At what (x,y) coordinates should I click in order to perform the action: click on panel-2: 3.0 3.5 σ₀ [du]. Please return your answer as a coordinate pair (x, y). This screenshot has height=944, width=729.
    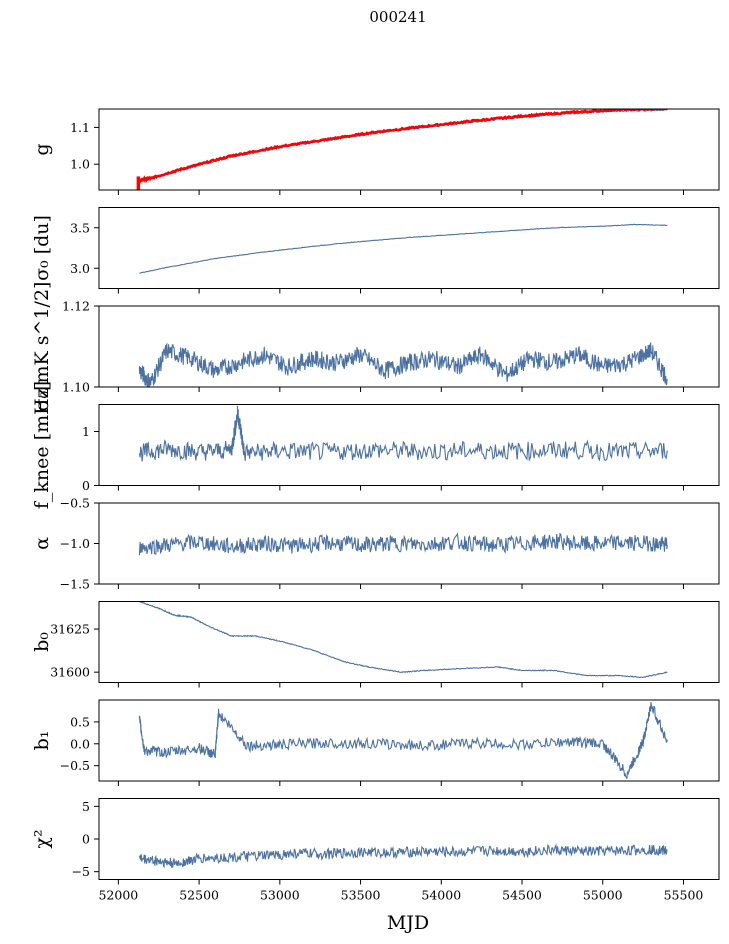
    Looking at the image, I should click on (375, 250).